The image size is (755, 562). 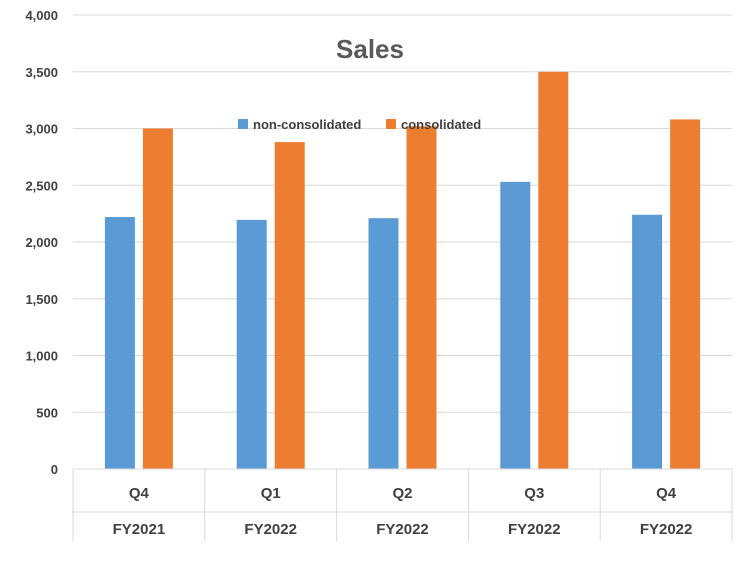 I want to click on x-axis: Q4 FY2021 Q1 FY2022 Q2 FY2022 Q3 FY2022 Q4 FY2022, so click(x=402, y=504).